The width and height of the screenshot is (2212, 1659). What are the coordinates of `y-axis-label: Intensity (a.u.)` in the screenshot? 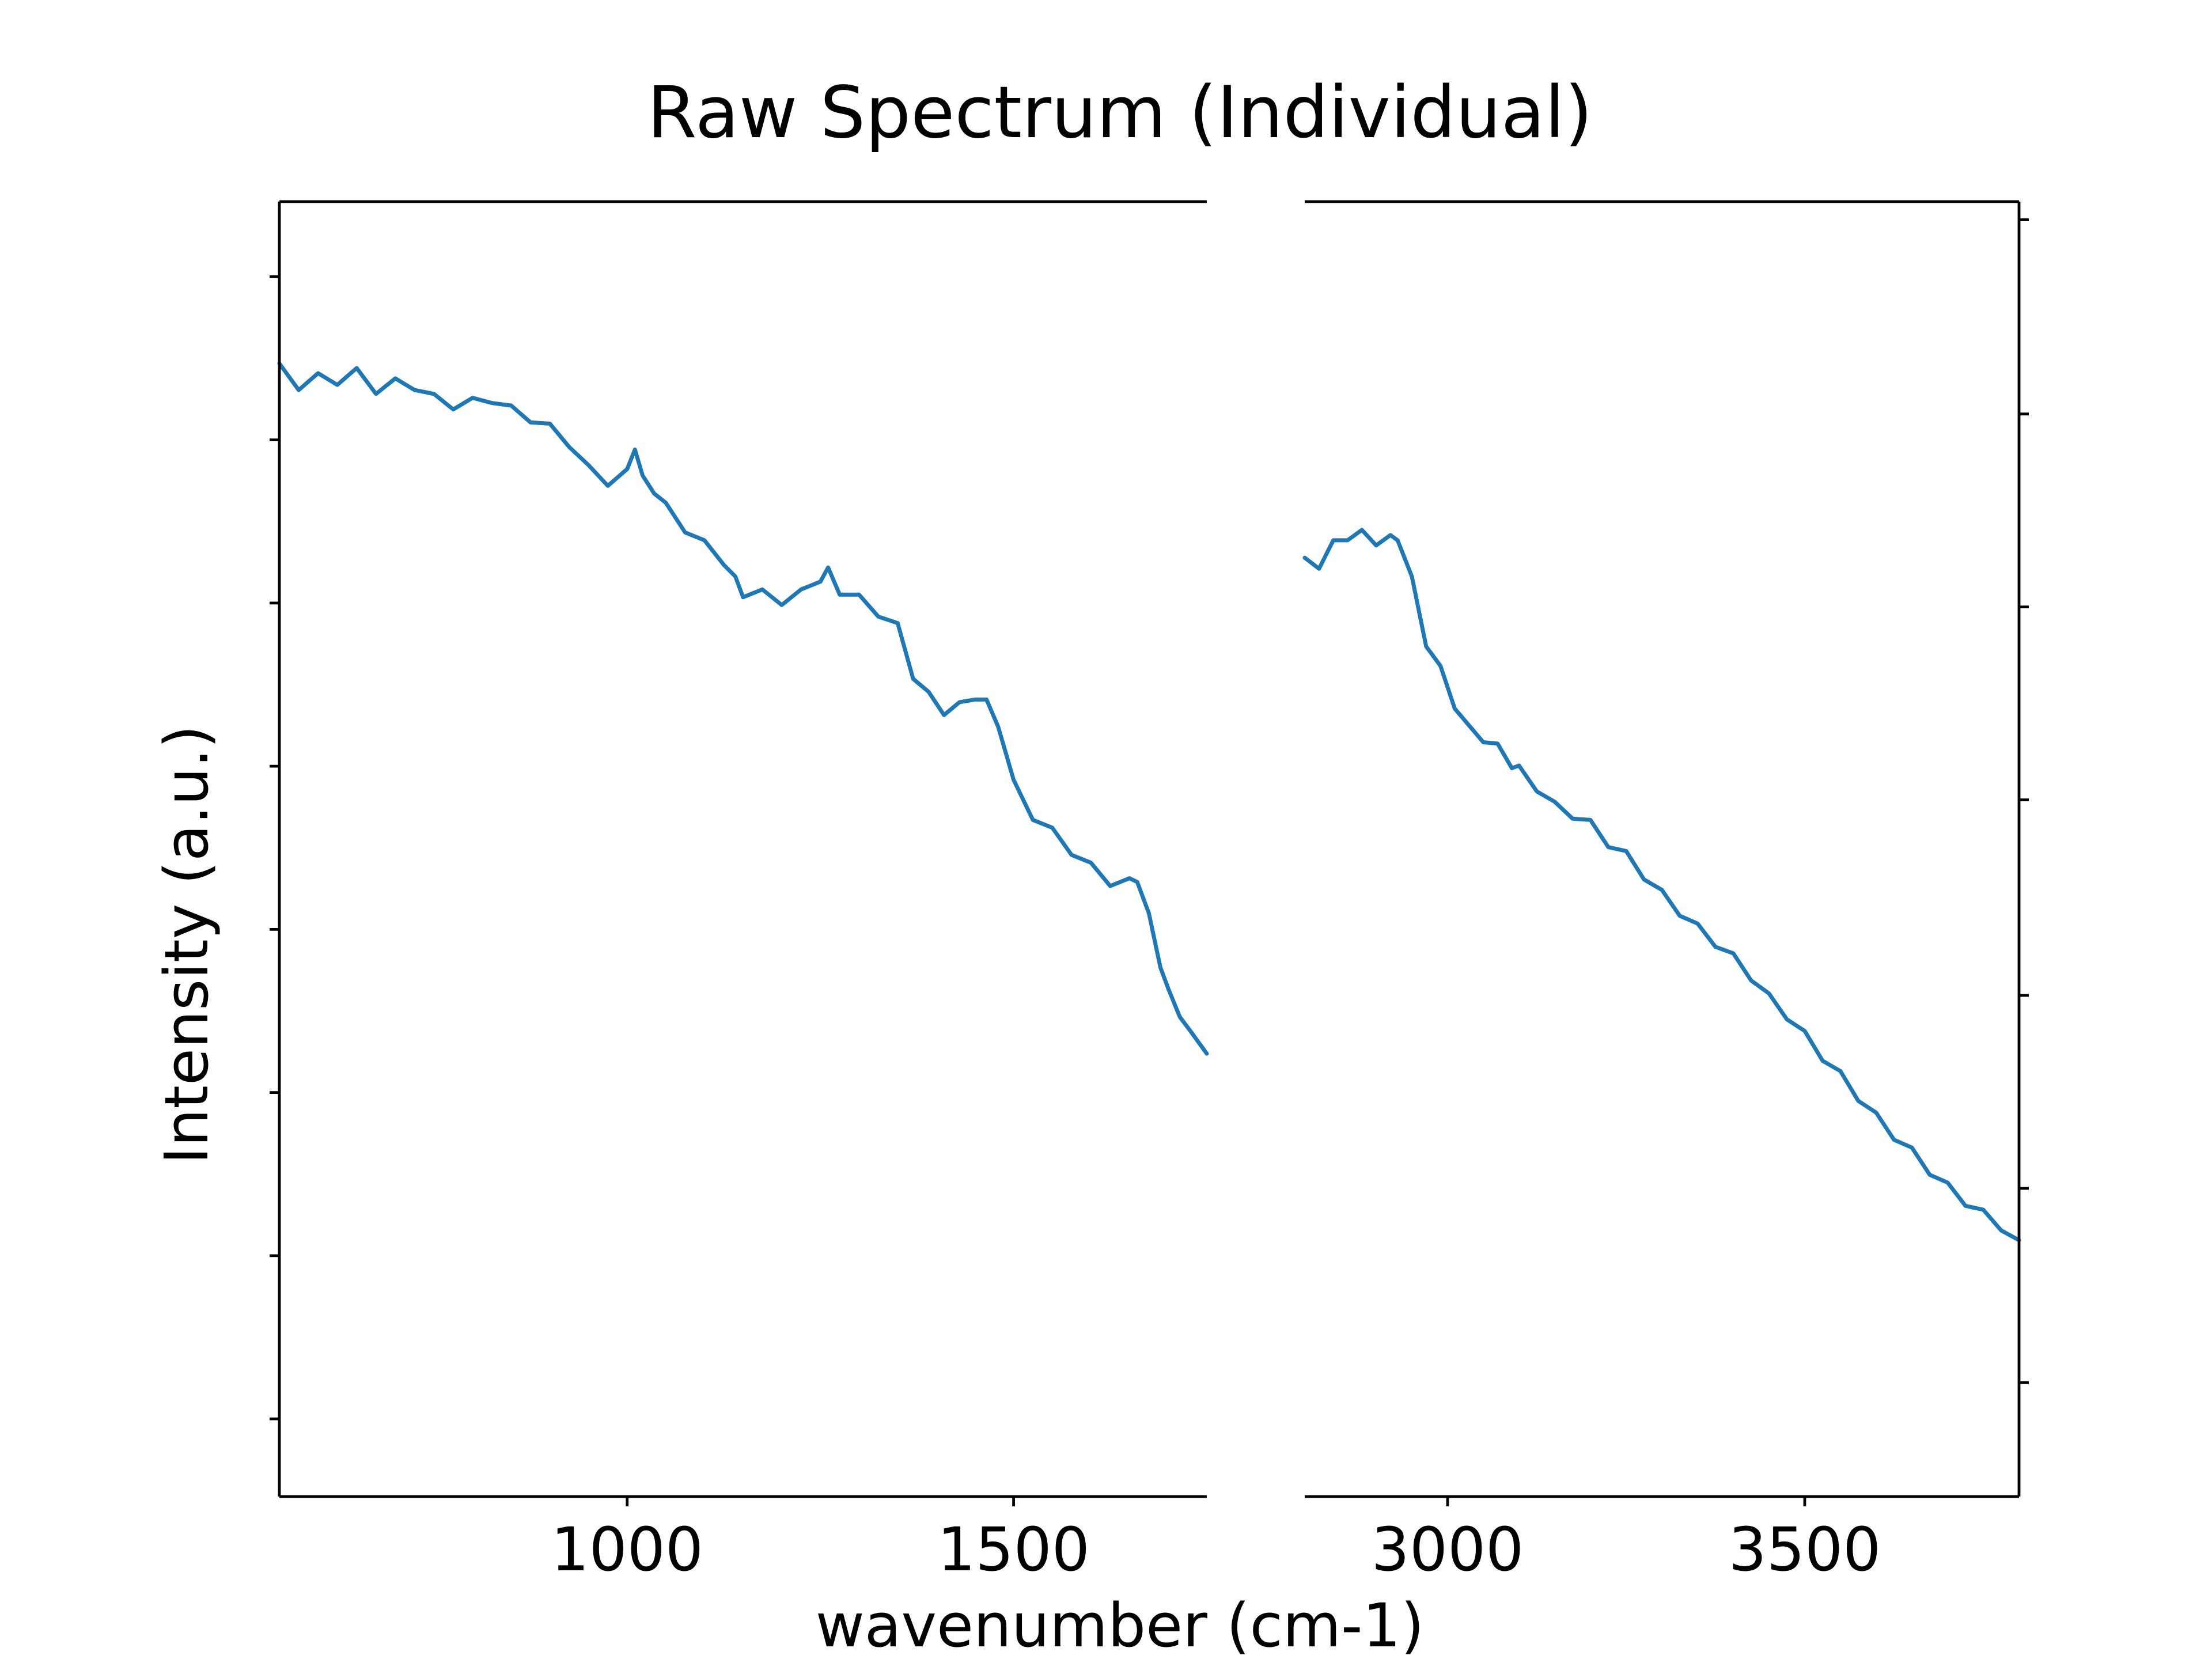 It's located at (186, 945).